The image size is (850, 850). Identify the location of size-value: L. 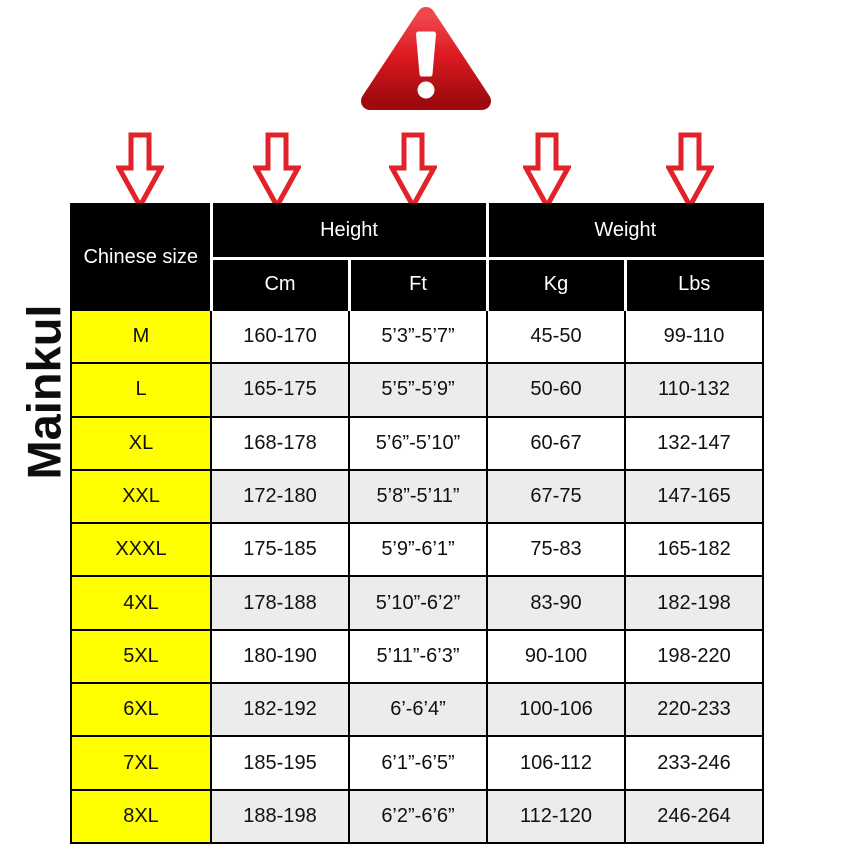
(141, 390).